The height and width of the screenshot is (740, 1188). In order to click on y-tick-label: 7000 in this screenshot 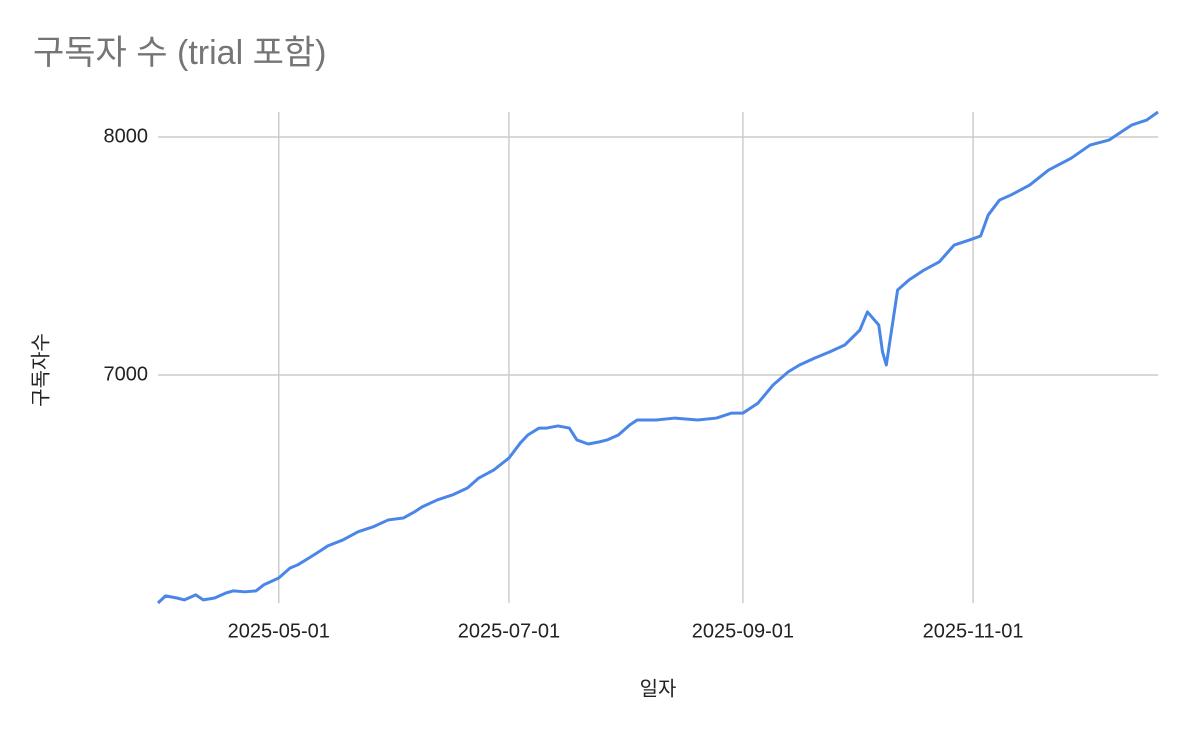, I will do `click(126, 374)`.